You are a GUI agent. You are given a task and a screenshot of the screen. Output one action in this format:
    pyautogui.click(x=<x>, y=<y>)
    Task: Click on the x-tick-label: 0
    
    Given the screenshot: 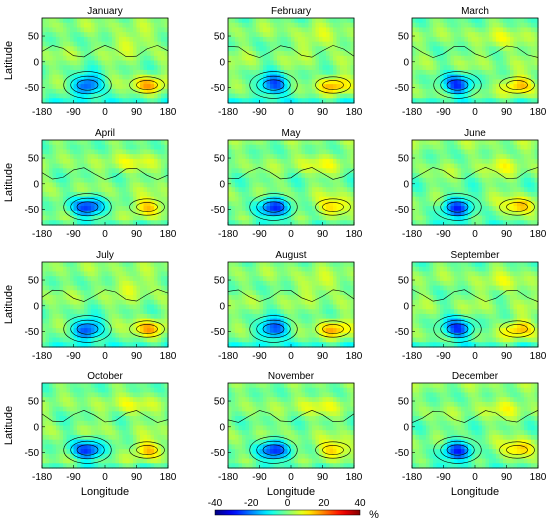 What is the action you would take?
    pyautogui.click(x=291, y=112)
    